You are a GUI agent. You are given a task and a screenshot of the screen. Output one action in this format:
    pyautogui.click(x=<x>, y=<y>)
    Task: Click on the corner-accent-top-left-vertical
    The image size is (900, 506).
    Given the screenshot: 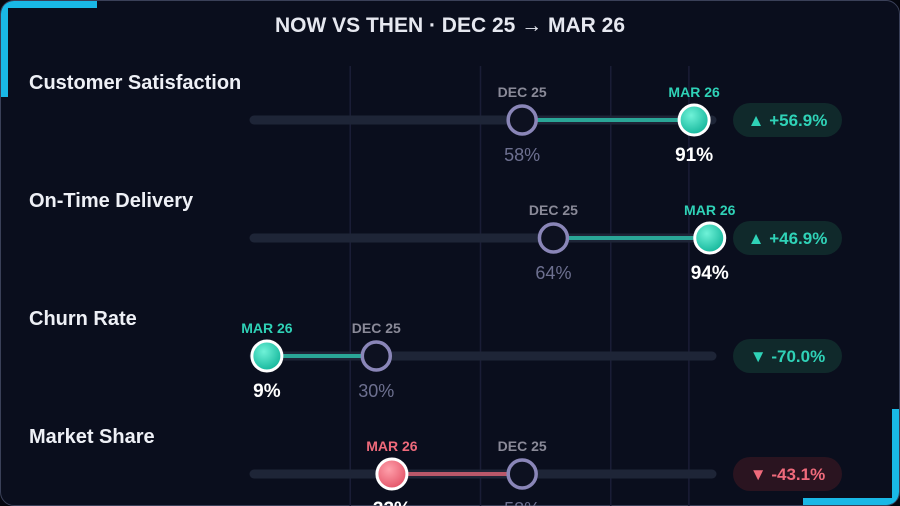 What is the action you would take?
    pyautogui.click(x=4, y=49)
    